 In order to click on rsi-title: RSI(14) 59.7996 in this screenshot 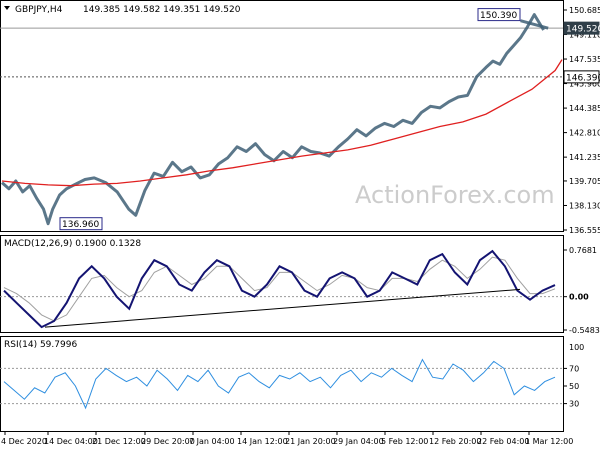, I will do `click(40, 345)`.